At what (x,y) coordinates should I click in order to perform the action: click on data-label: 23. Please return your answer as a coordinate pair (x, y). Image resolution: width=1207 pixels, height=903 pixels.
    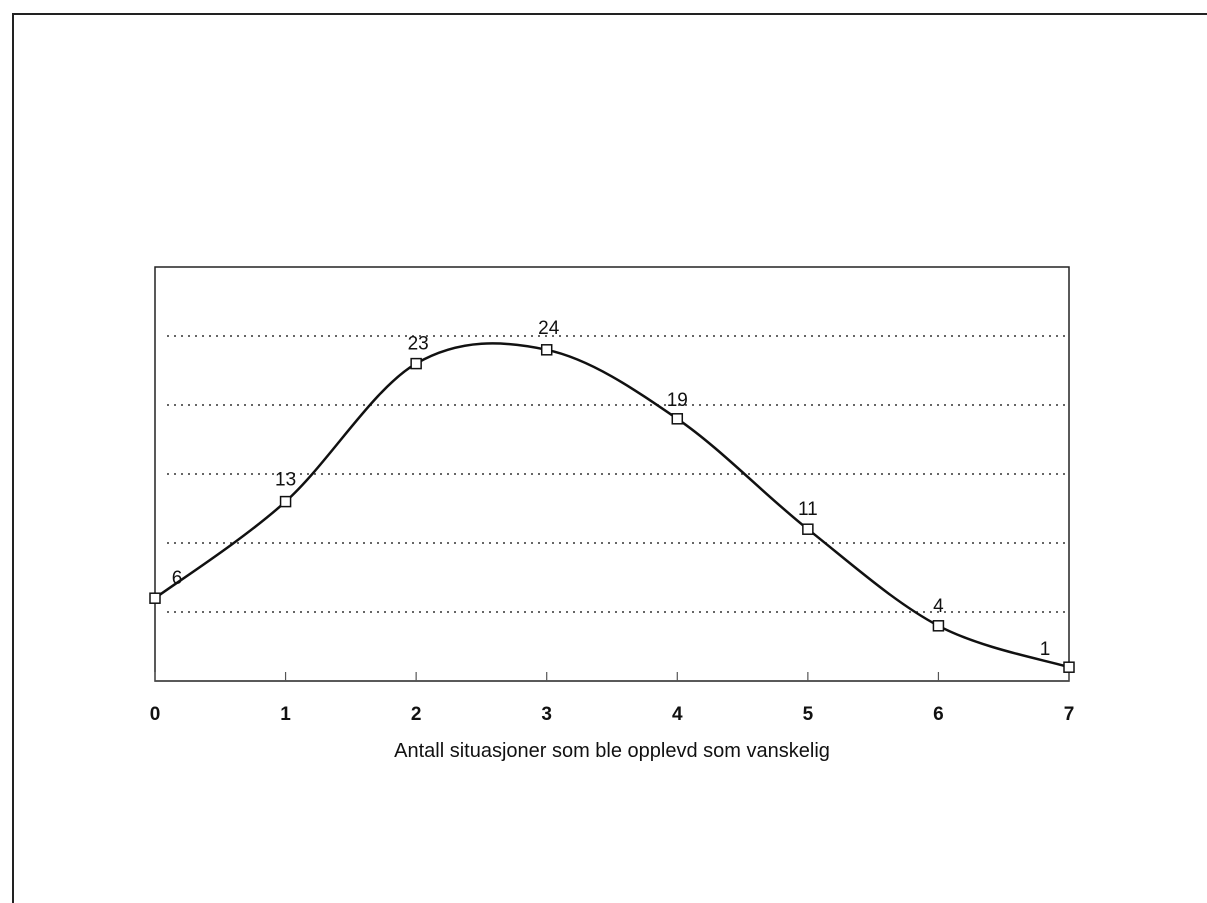
    Looking at the image, I should click on (418, 344).